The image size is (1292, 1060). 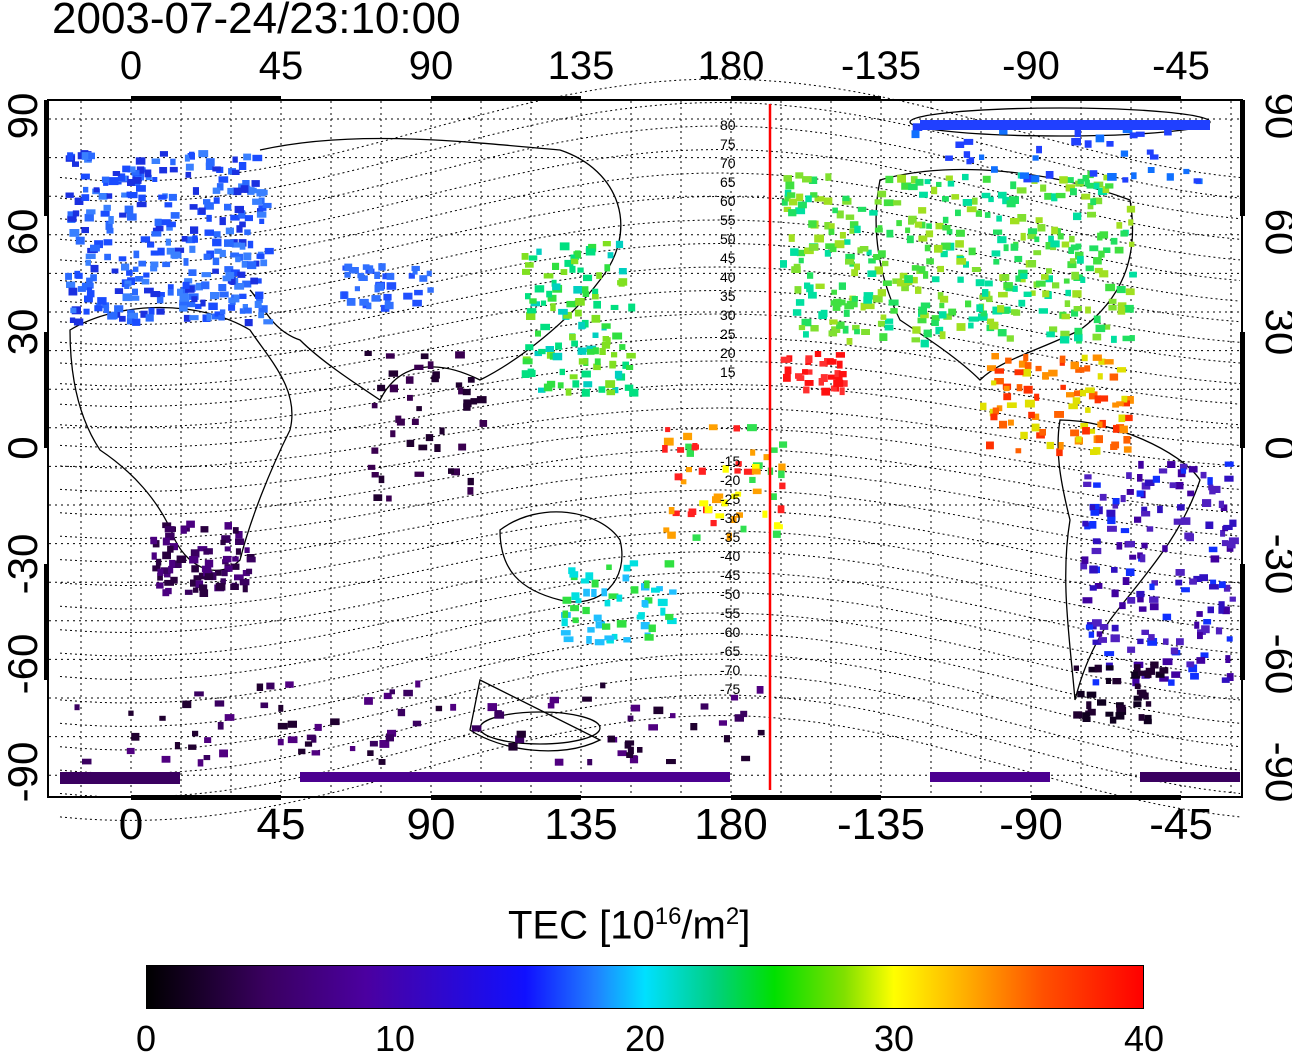 I want to click on contour-label: 40, so click(x=728, y=277).